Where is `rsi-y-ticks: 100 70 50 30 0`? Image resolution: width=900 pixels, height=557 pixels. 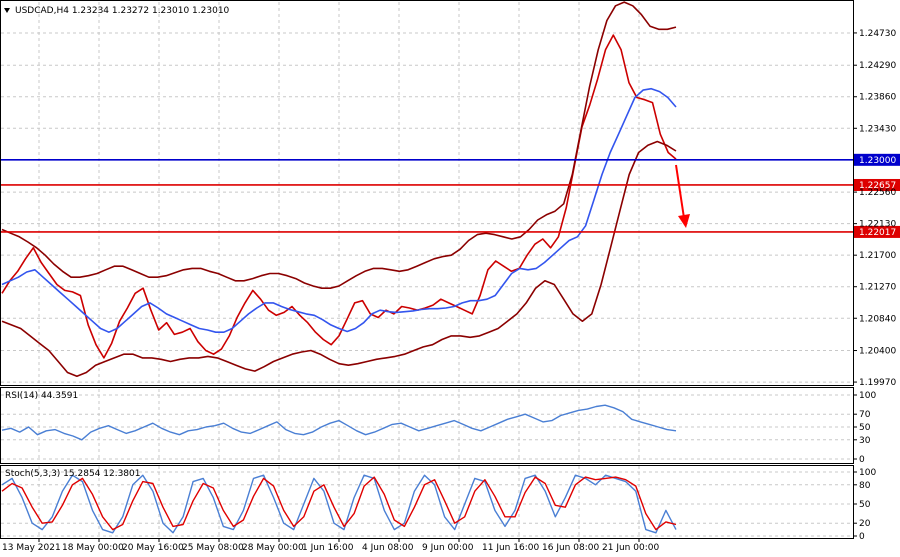 rsi-y-ticks: 100 70 50 30 0 is located at coordinates (864, 428).